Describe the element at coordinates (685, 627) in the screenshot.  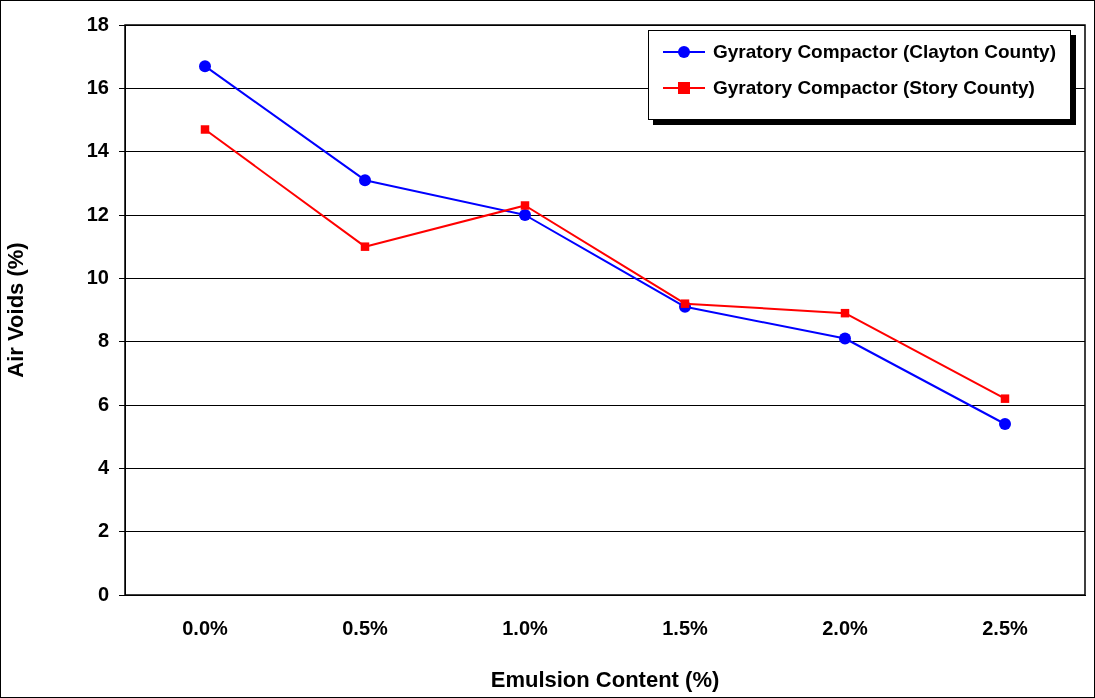
I see `x-tick-label: 1.5%` at that location.